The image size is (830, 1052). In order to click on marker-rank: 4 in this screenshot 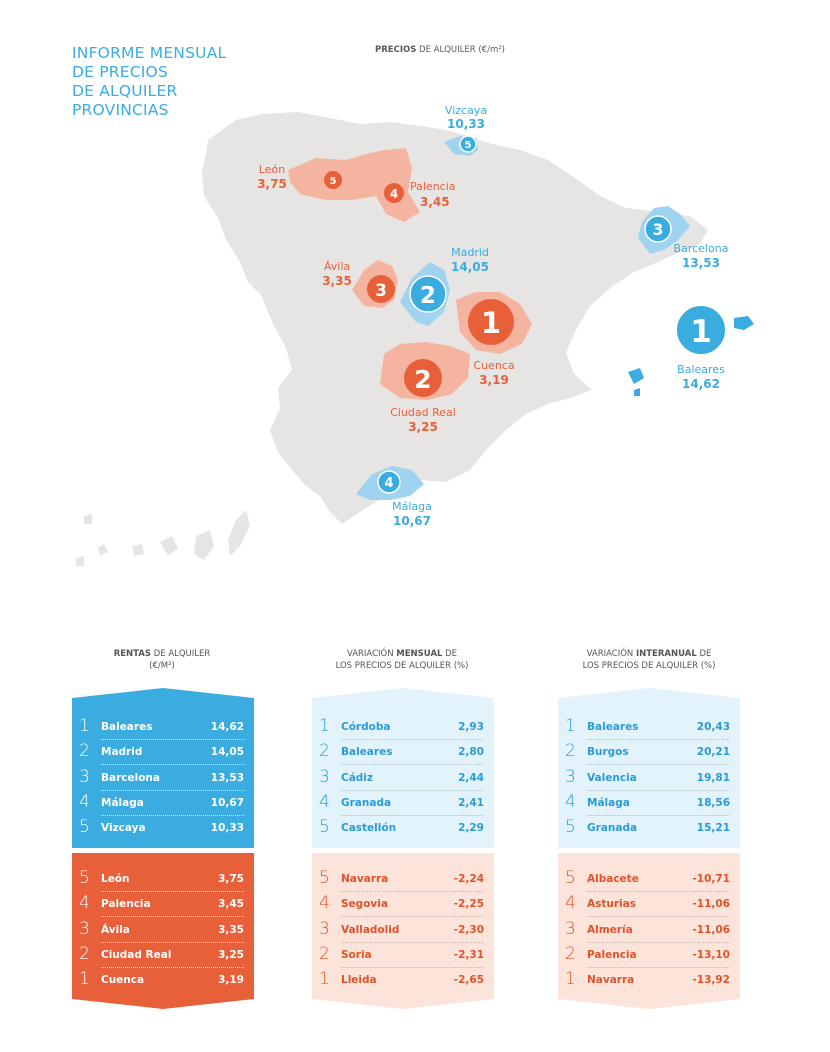, I will do `click(388, 483)`.